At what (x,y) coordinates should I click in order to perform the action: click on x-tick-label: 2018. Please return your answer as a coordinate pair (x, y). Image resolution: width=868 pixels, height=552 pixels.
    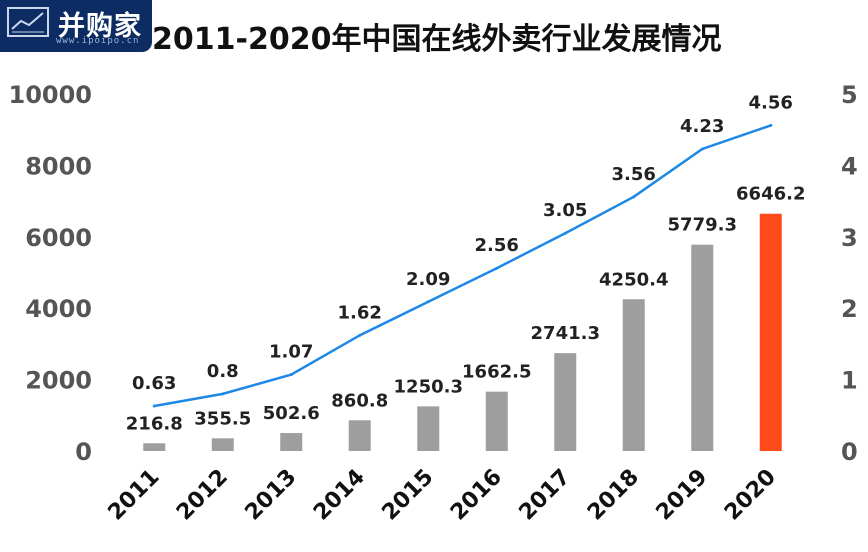
    Looking at the image, I should click on (613, 495).